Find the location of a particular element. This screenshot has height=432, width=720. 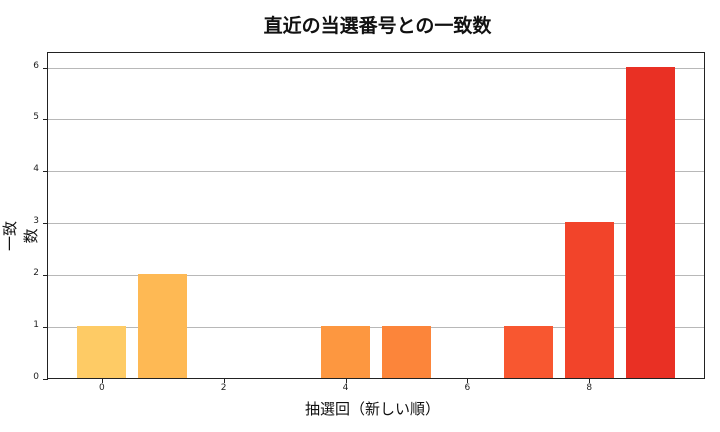

x-tick-label: 8 is located at coordinates (589, 388).